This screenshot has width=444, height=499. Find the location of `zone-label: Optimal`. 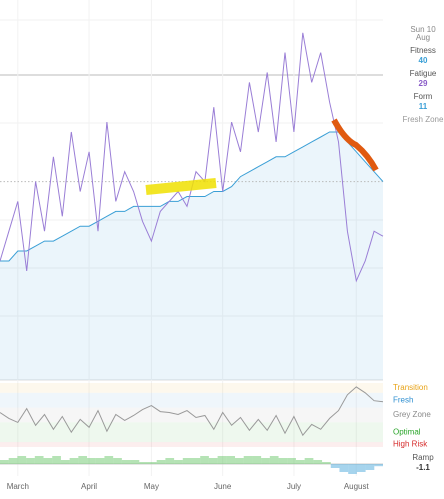

zone-label: Optimal is located at coordinates (407, 431).